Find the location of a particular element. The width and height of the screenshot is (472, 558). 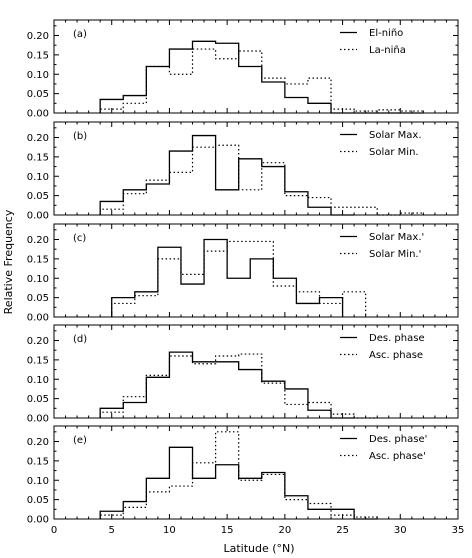

legend-label: Solar Min. is located at coordinates (394, 152).